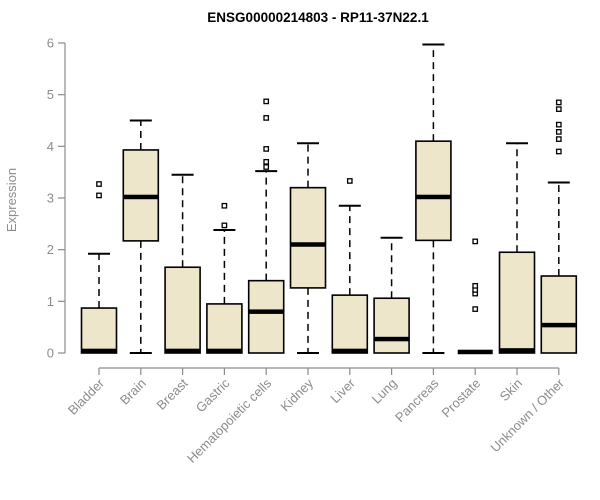 The height and width of the screenshot is (500, 600). Describe the element at coordinates (318, 17) in the screenshot. I see `chart-title: ENSG00000214803 - RP11-37N22.1` at that location.